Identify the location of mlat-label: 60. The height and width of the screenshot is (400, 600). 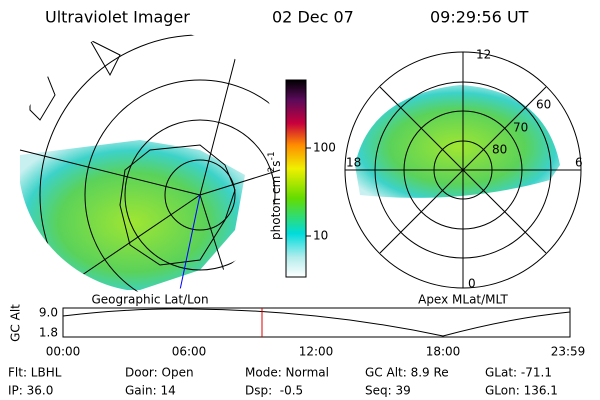
(543, 105).